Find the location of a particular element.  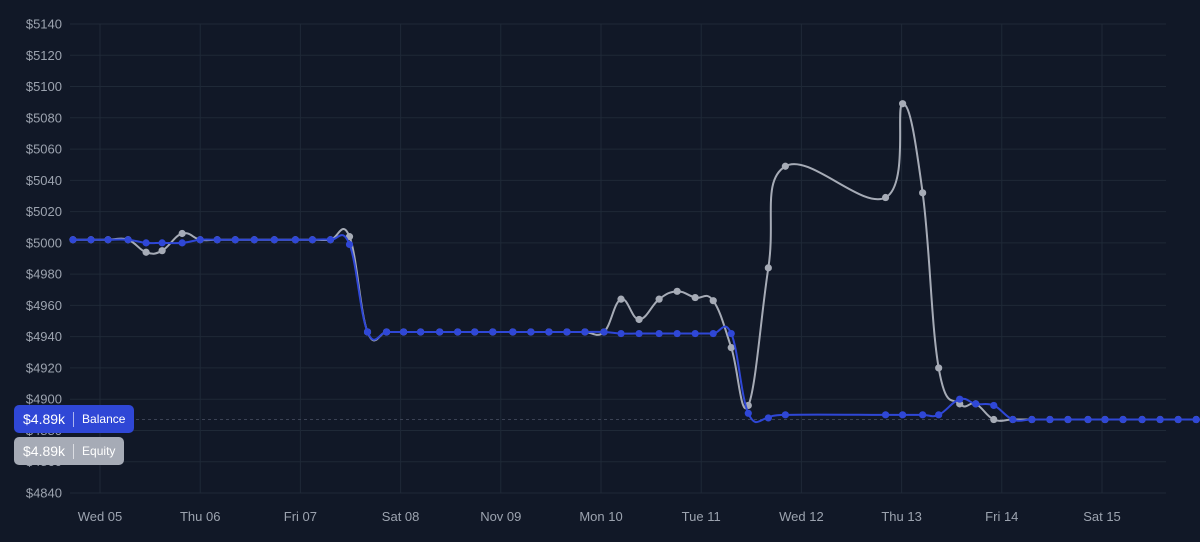

y-tick-label: $5140 is located at coordinates (44, 24).